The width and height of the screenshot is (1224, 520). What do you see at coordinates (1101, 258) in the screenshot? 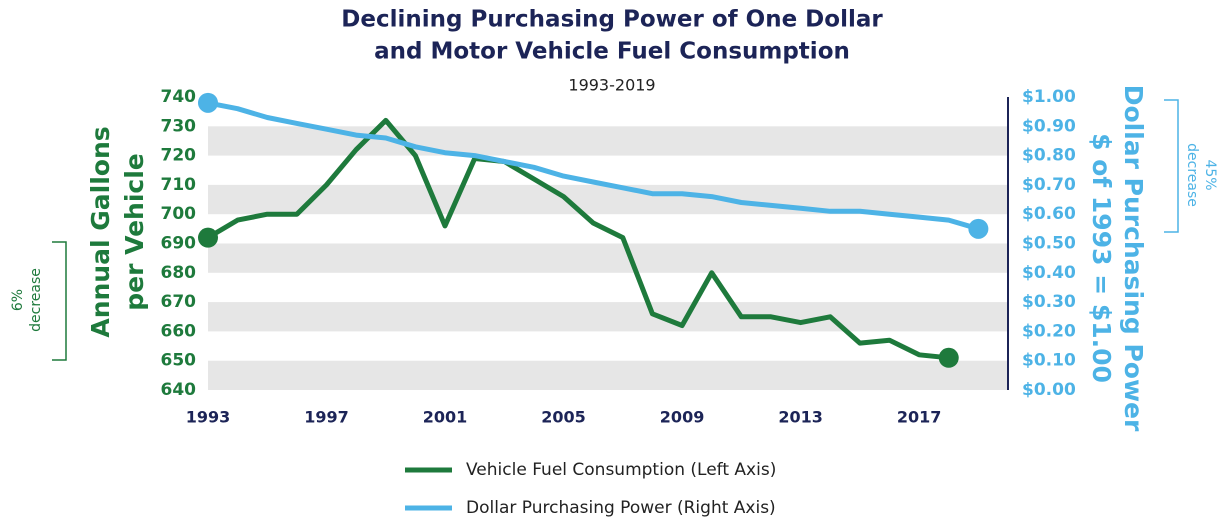
I see `y2-axis-title: $ of 1993 = $1.00` at bounding box center [1101, 258].